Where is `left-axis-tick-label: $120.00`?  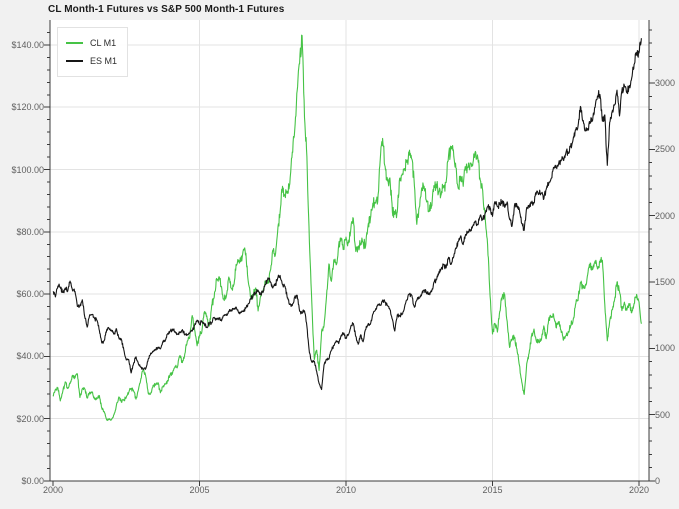
left-axis-tick-label: $120.00 is located at coordinates (27, 107).